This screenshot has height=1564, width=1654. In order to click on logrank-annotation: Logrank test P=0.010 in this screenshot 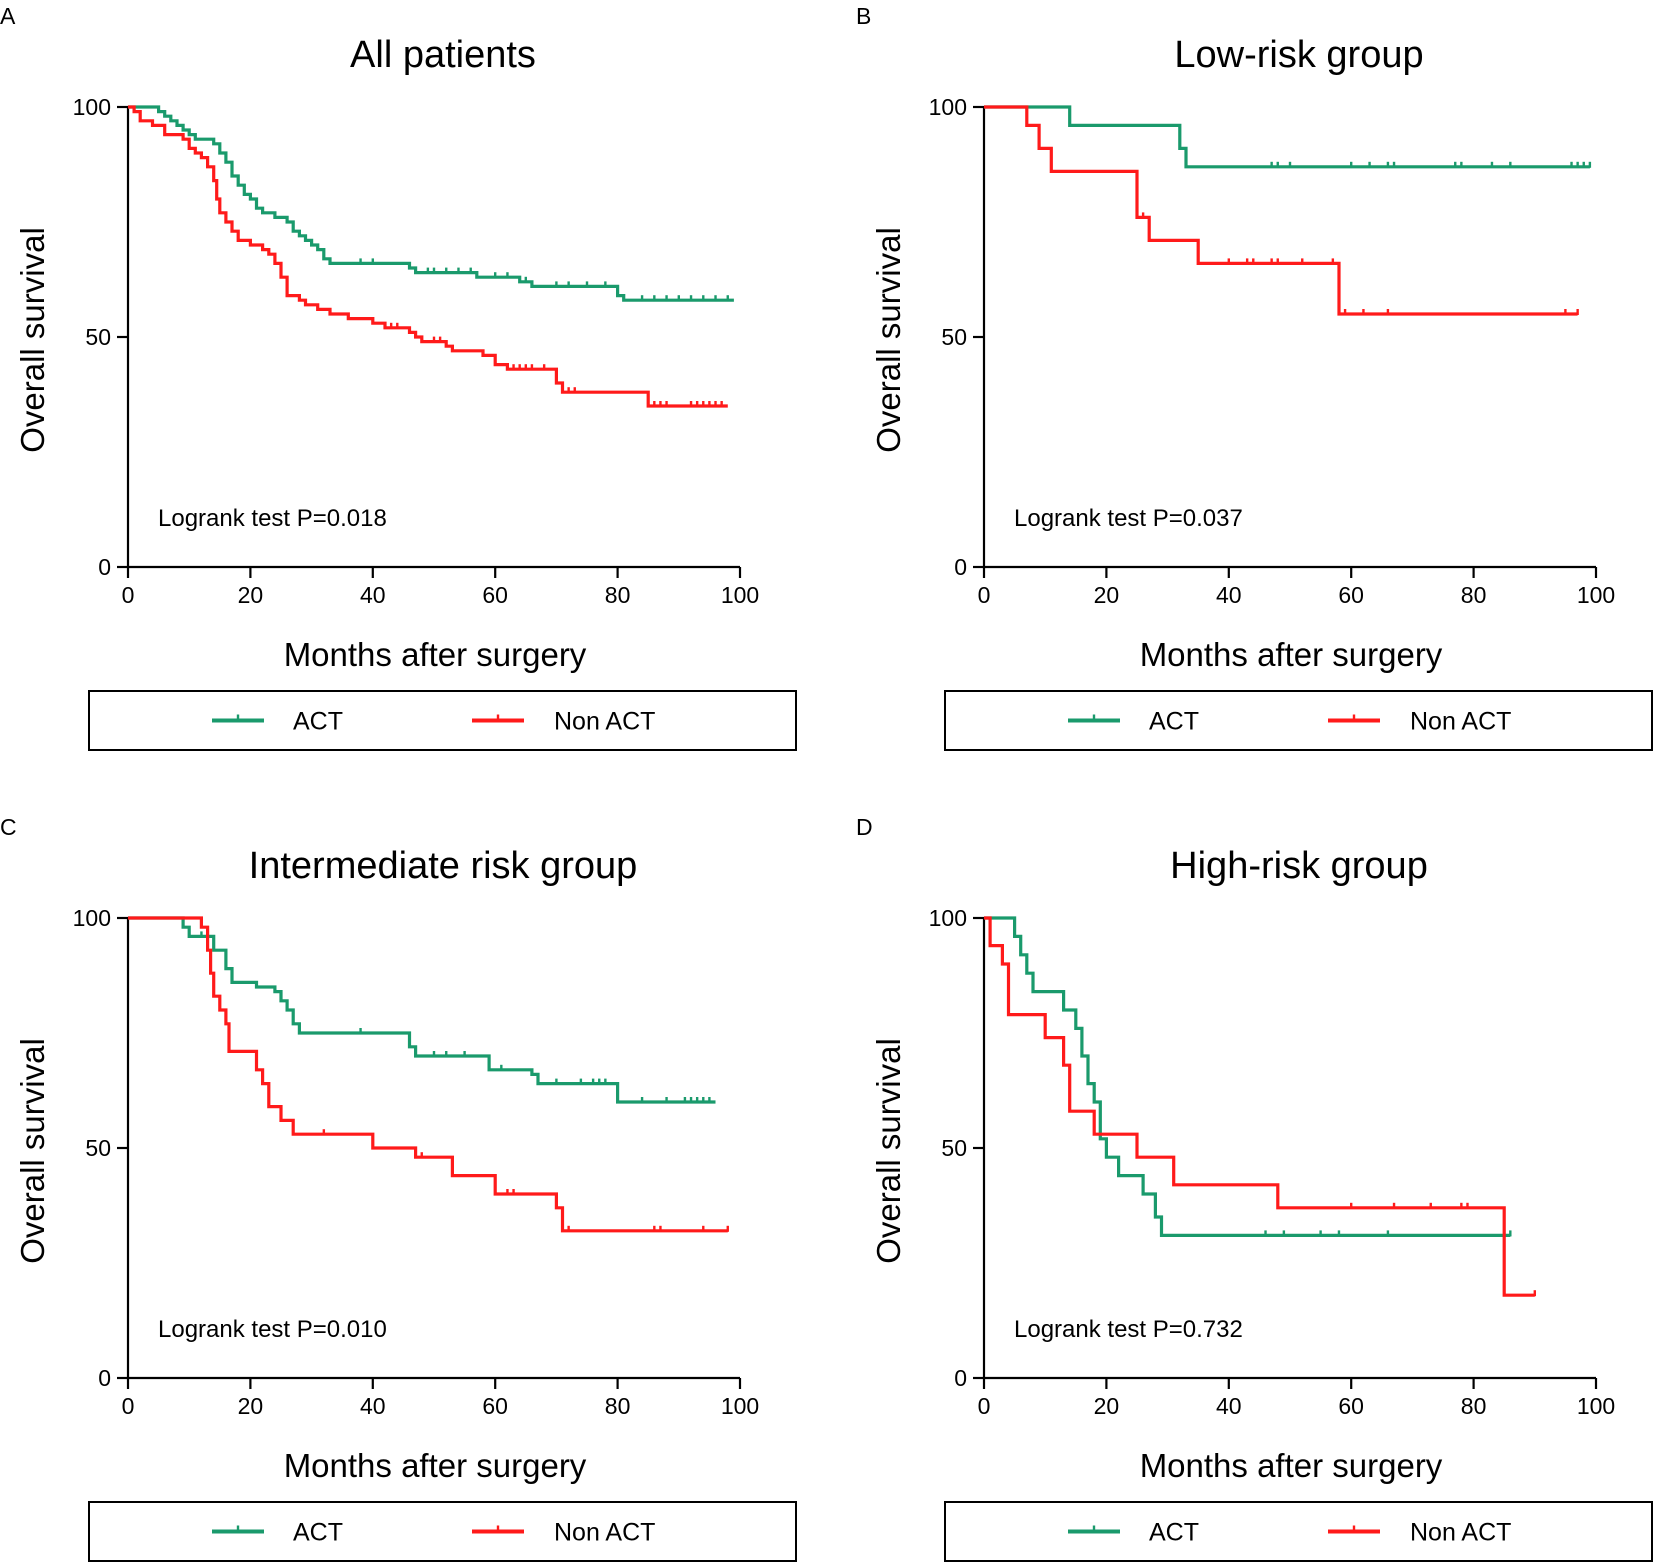, I will do `click(272, 1329)`.